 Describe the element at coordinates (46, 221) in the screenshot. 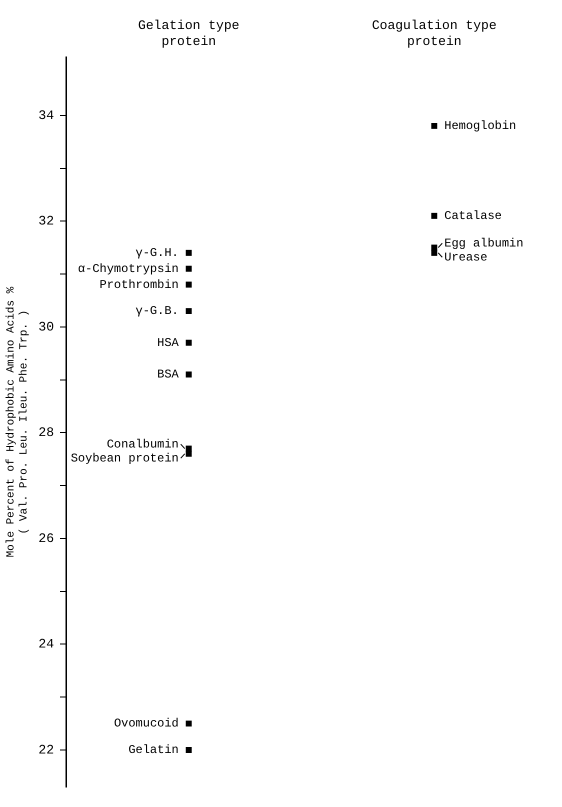

I see `y-tick-label: 32` at that location.